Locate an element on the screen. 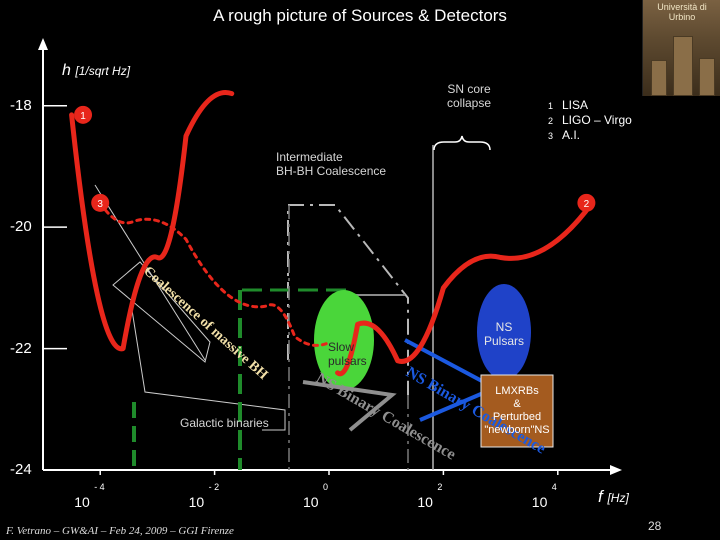 This screenshot has height=540, width=720. x-axis-label: f [Hz] is located at coordinates (613, 497).